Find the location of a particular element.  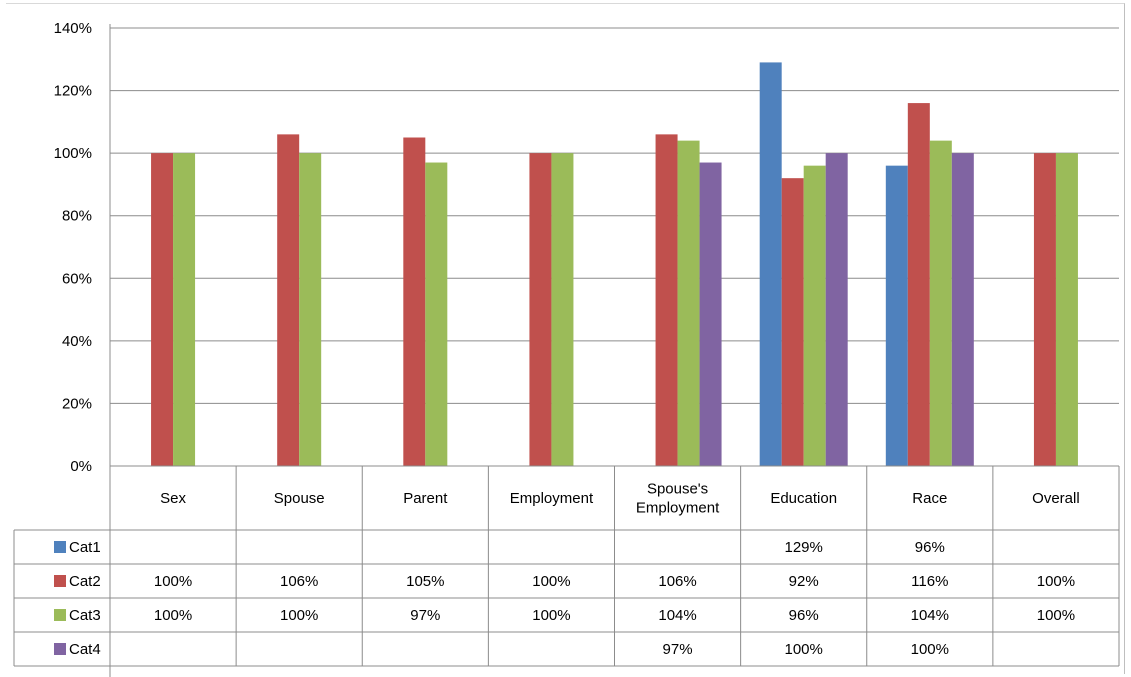

series-name: Cat1 is located at coordinates (85, 547).